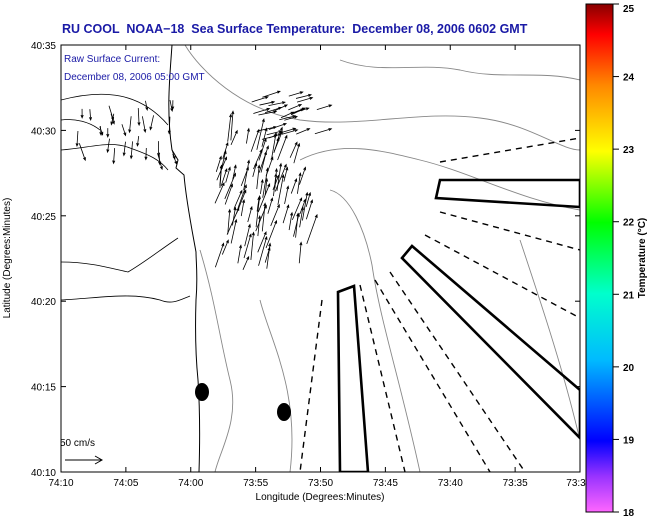 The width and height of the screenshot is (651, 518). Describe the element at coordinates (184, 258) in the screenshot. I see `coastline` at that location.